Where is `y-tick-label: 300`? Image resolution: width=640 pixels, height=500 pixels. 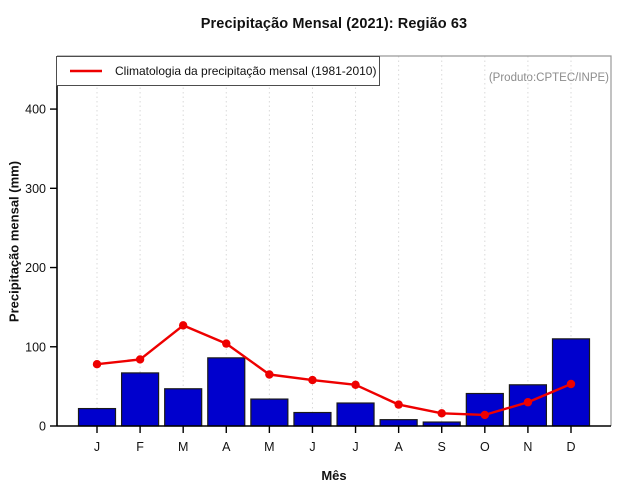
y-tick-label: 300 is located at coordinates (35, 189).